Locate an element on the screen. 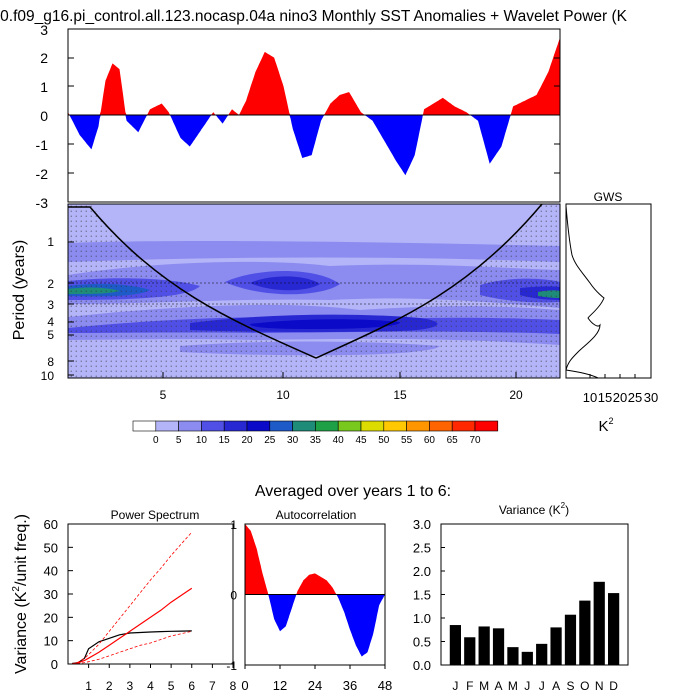 This screenshot has height=700, width=700. colorbar-label: 5 is located at coordinates (179, 440).